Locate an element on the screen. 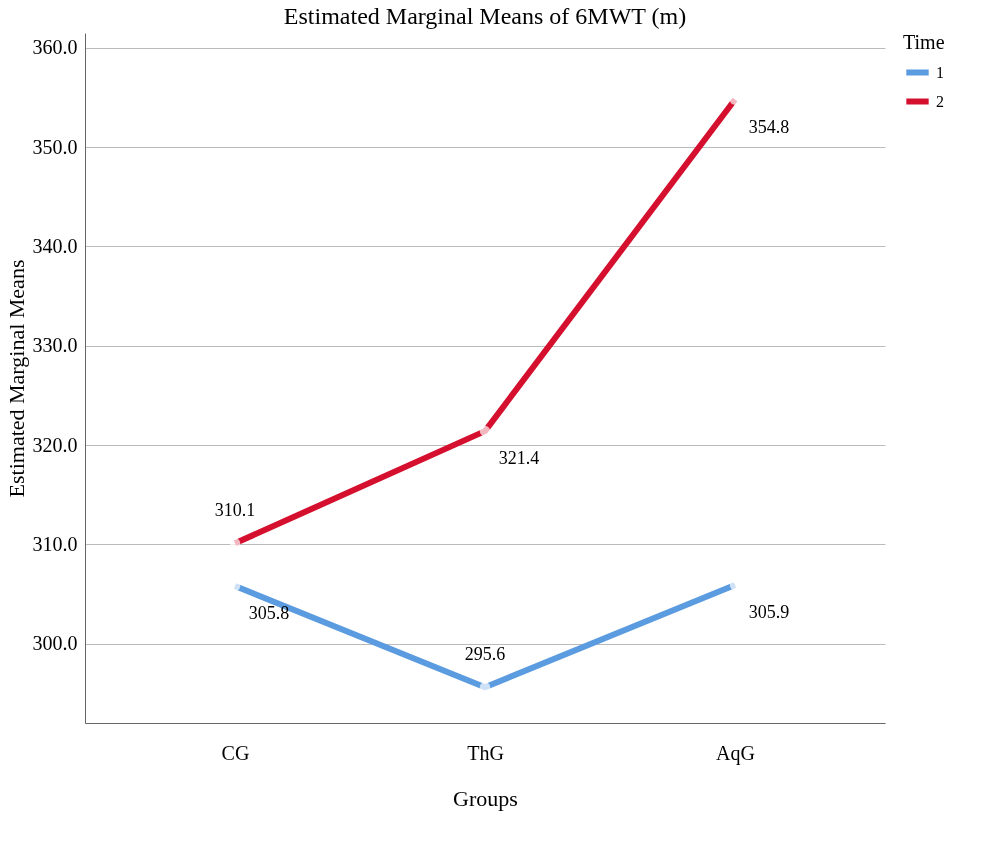  x-tick-label: AqG is located at coordinates (735, 753).